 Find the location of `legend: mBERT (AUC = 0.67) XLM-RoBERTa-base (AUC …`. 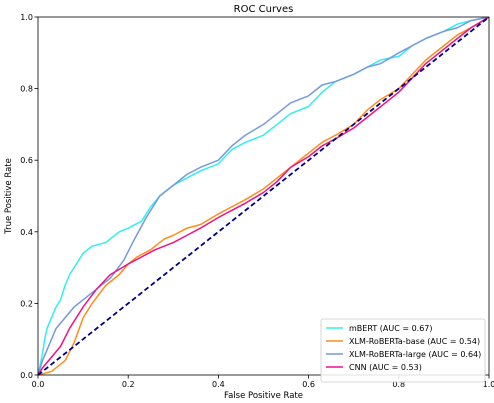

legend: mBERT (AUC = 0.67) XLM-RoBERTa-base (AUC … is located at coordinates (403, 350).